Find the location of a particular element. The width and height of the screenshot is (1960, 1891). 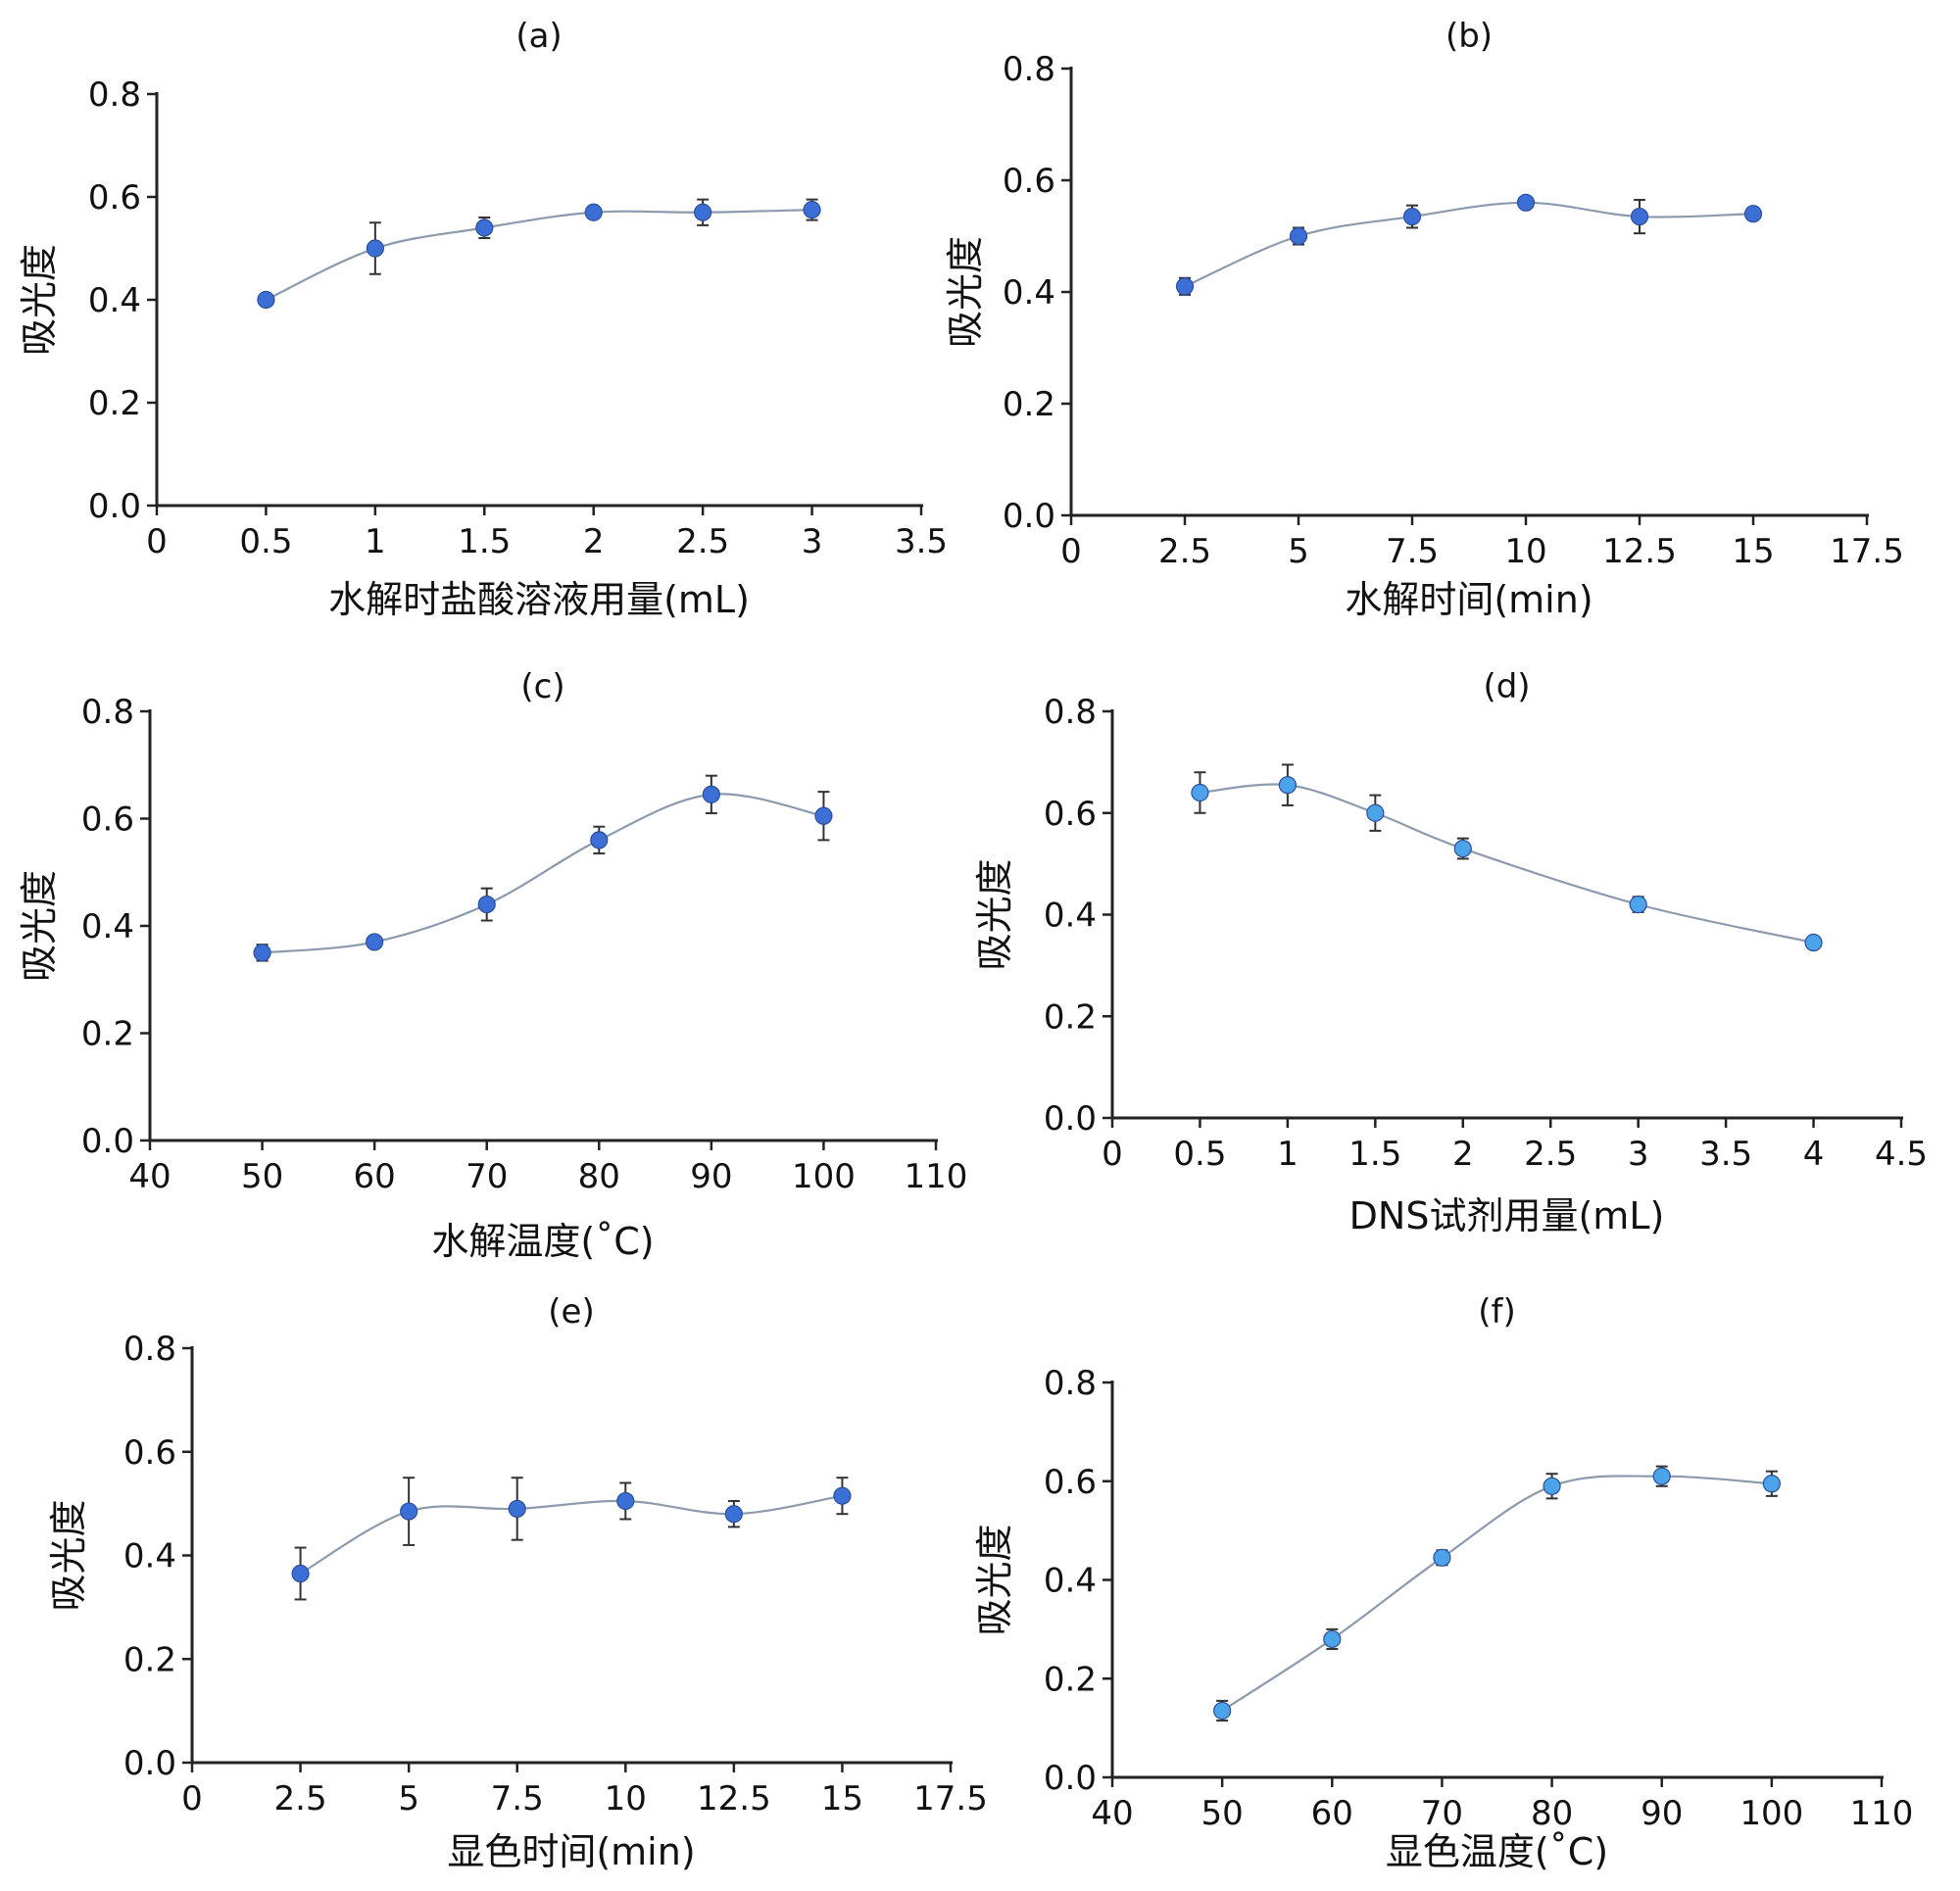

x-tick-label: 60 is located at coordinates (1332, 1814).